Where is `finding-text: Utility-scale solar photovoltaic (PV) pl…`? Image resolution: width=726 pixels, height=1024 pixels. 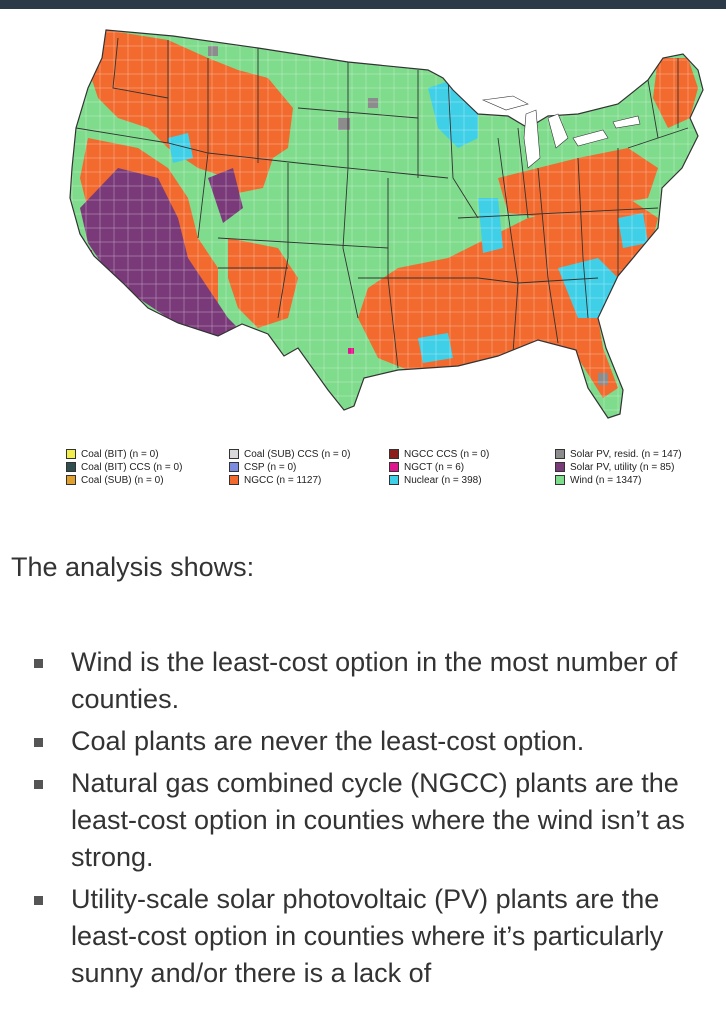
finding-text: Utility-scale solar photovoltaic (PV) pl… is located at coordinates (367, 936).